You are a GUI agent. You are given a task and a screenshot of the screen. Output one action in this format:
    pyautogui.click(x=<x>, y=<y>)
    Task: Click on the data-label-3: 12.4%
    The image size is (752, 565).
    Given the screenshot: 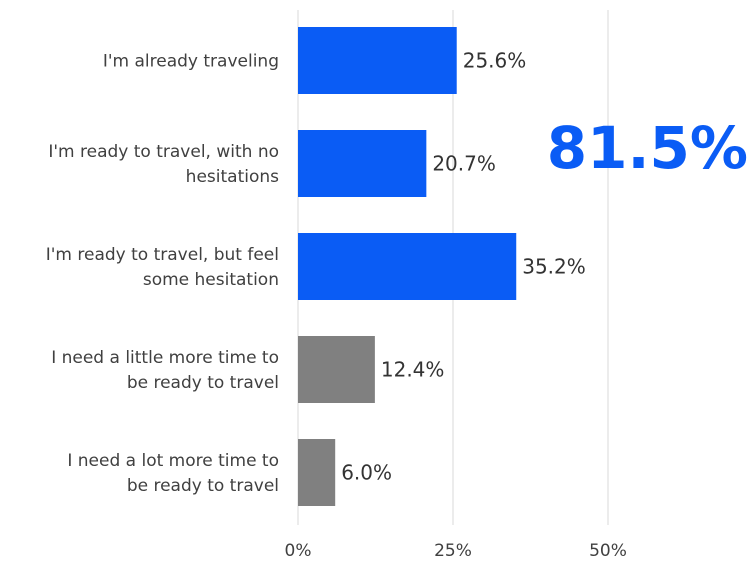 What is the action you would take?
    pyautogui.click(x=413, y=370)
    